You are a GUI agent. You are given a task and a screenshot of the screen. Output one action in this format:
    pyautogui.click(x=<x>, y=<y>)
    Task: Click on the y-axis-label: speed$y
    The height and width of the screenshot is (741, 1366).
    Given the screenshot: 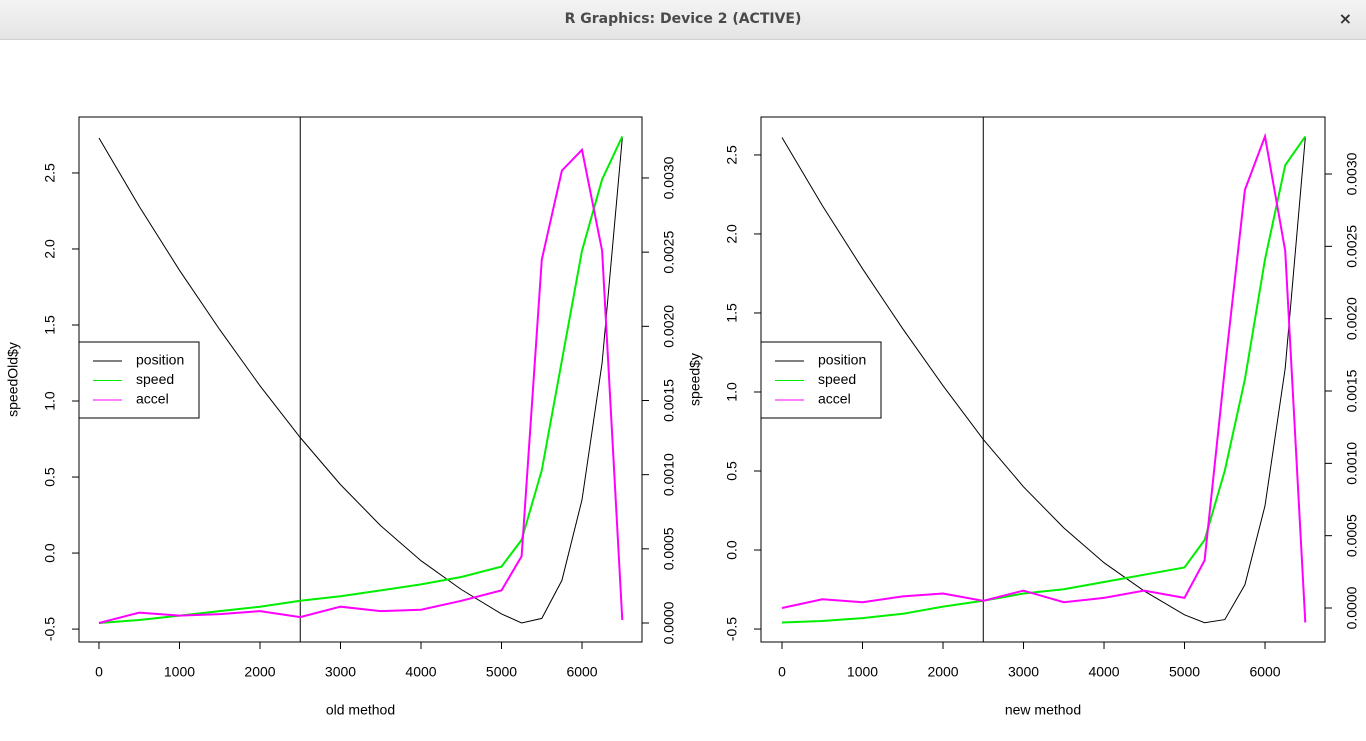 What is the action you would take?
    pyautogui.click(x=695, y=379)
    